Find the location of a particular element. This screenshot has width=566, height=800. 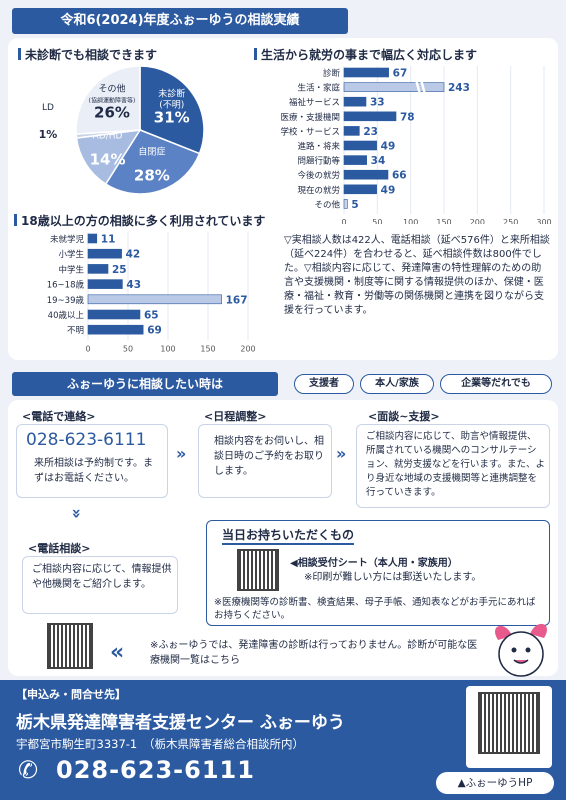

phone-heading: <電話で連絡> is located at coordinates (59, 416).